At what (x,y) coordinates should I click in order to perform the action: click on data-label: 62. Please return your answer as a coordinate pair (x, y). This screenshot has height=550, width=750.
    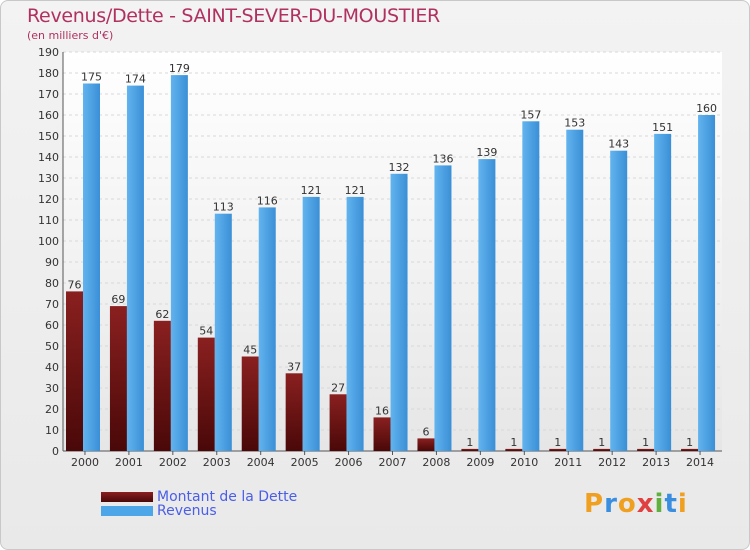
    Looking at the image, I should click on (162, 314).